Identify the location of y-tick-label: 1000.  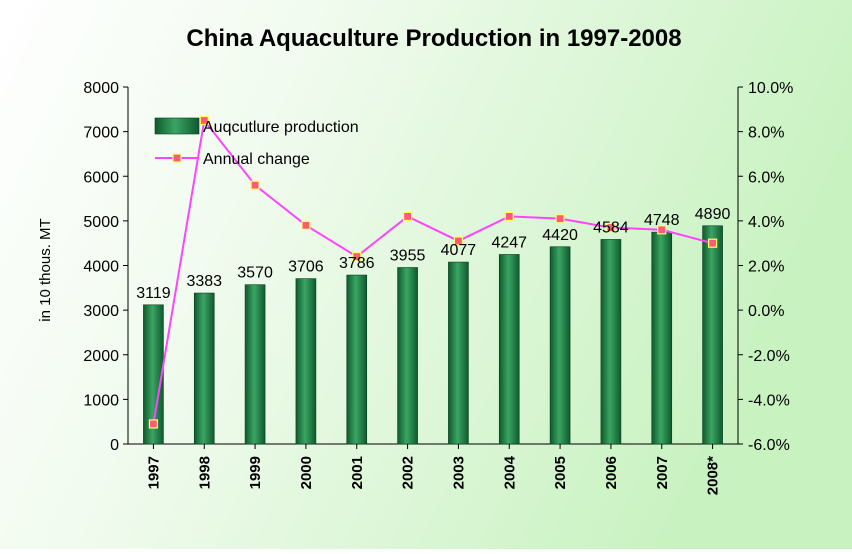
(101, 400).